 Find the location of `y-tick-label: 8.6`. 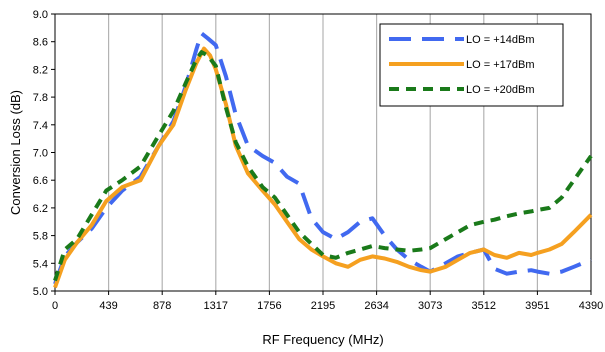

y-tick-label: 8.6 is located at coordinates (40, 43).